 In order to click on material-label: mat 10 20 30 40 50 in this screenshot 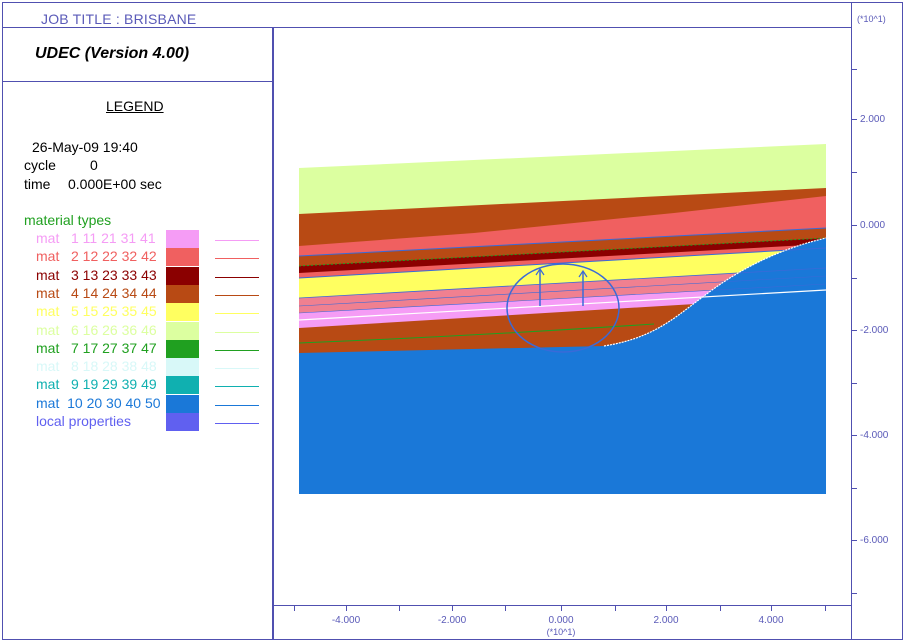, I will do `click(98, 402)`.